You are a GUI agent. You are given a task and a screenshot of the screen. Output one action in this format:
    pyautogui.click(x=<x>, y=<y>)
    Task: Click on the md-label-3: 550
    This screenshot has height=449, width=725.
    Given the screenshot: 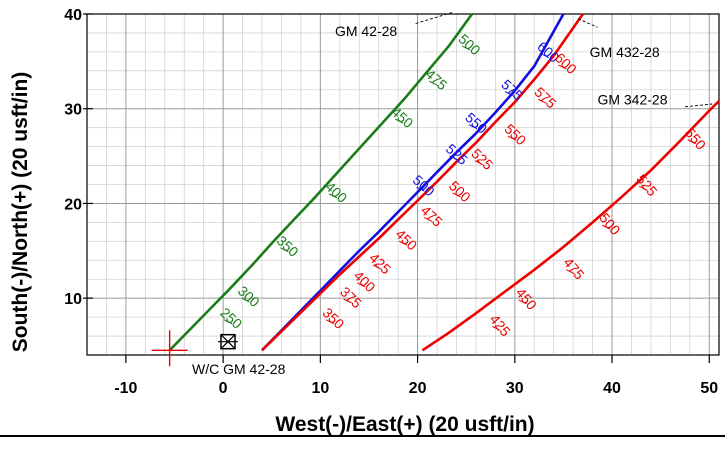 What is the action you would take?
    pyautogui.click(x=695, y=139)
    